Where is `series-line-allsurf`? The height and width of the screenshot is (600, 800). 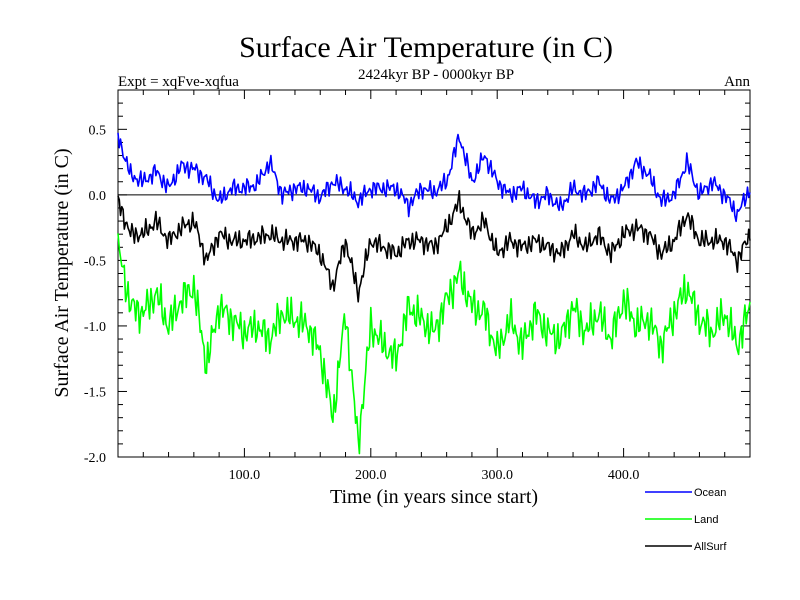 series-line-allsurf is located at coordinates (434, 246).